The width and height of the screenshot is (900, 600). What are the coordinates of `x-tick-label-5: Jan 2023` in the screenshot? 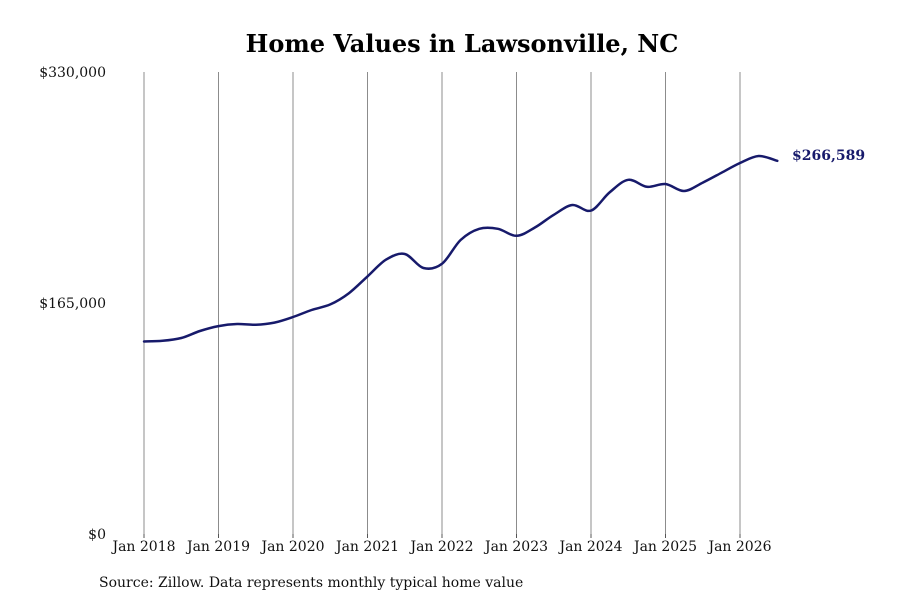 It's located at (515, 547).